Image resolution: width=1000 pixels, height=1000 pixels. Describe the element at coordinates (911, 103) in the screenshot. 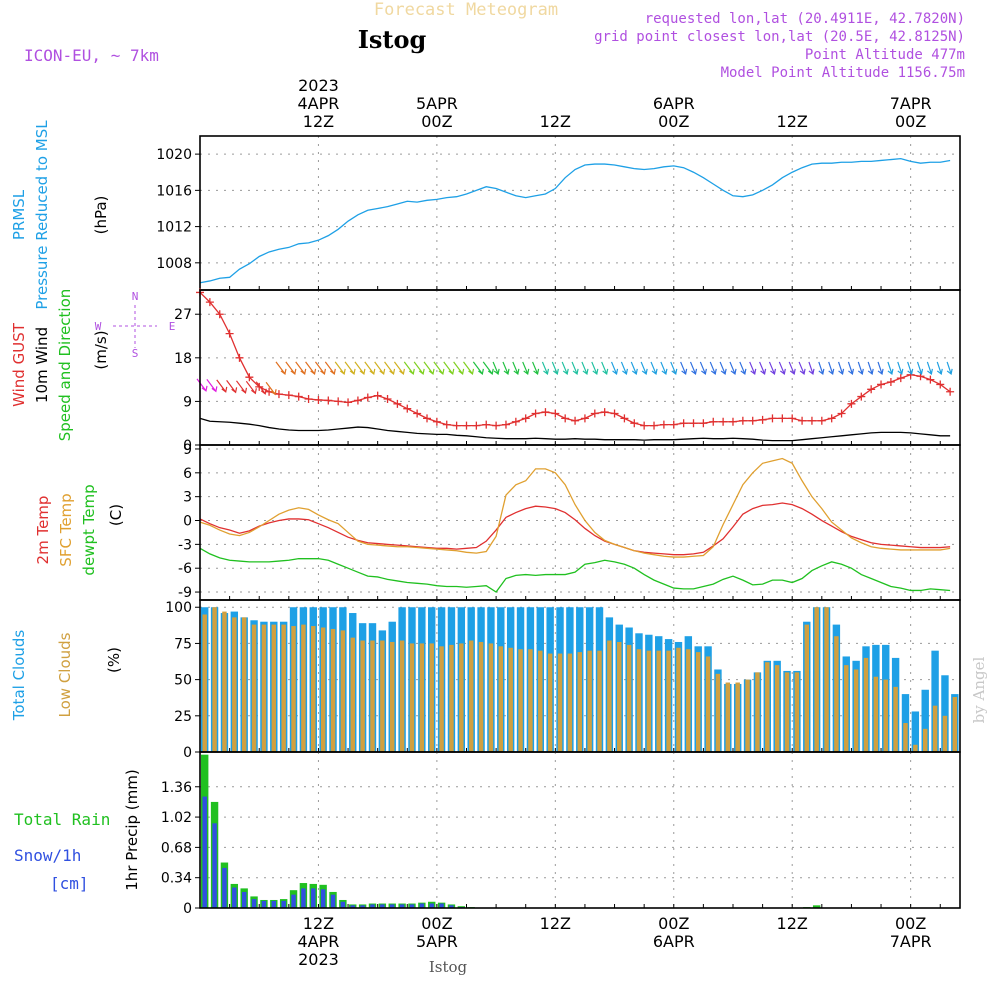

I see `top-time-label: 7APR` at that location.